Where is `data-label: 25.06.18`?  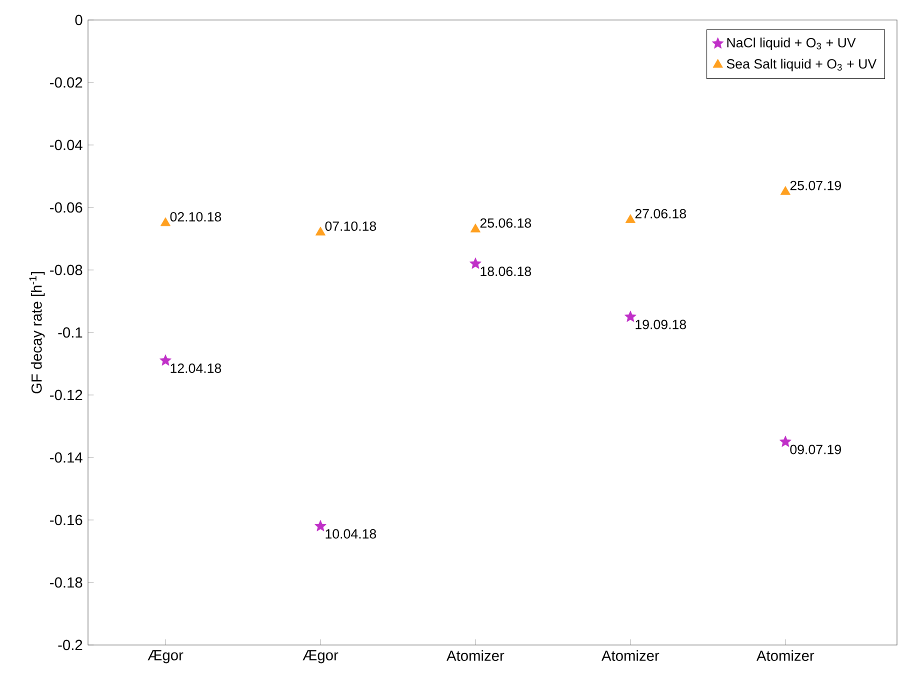 data-label: 25.06.18 is located at coordinates (506, 223).